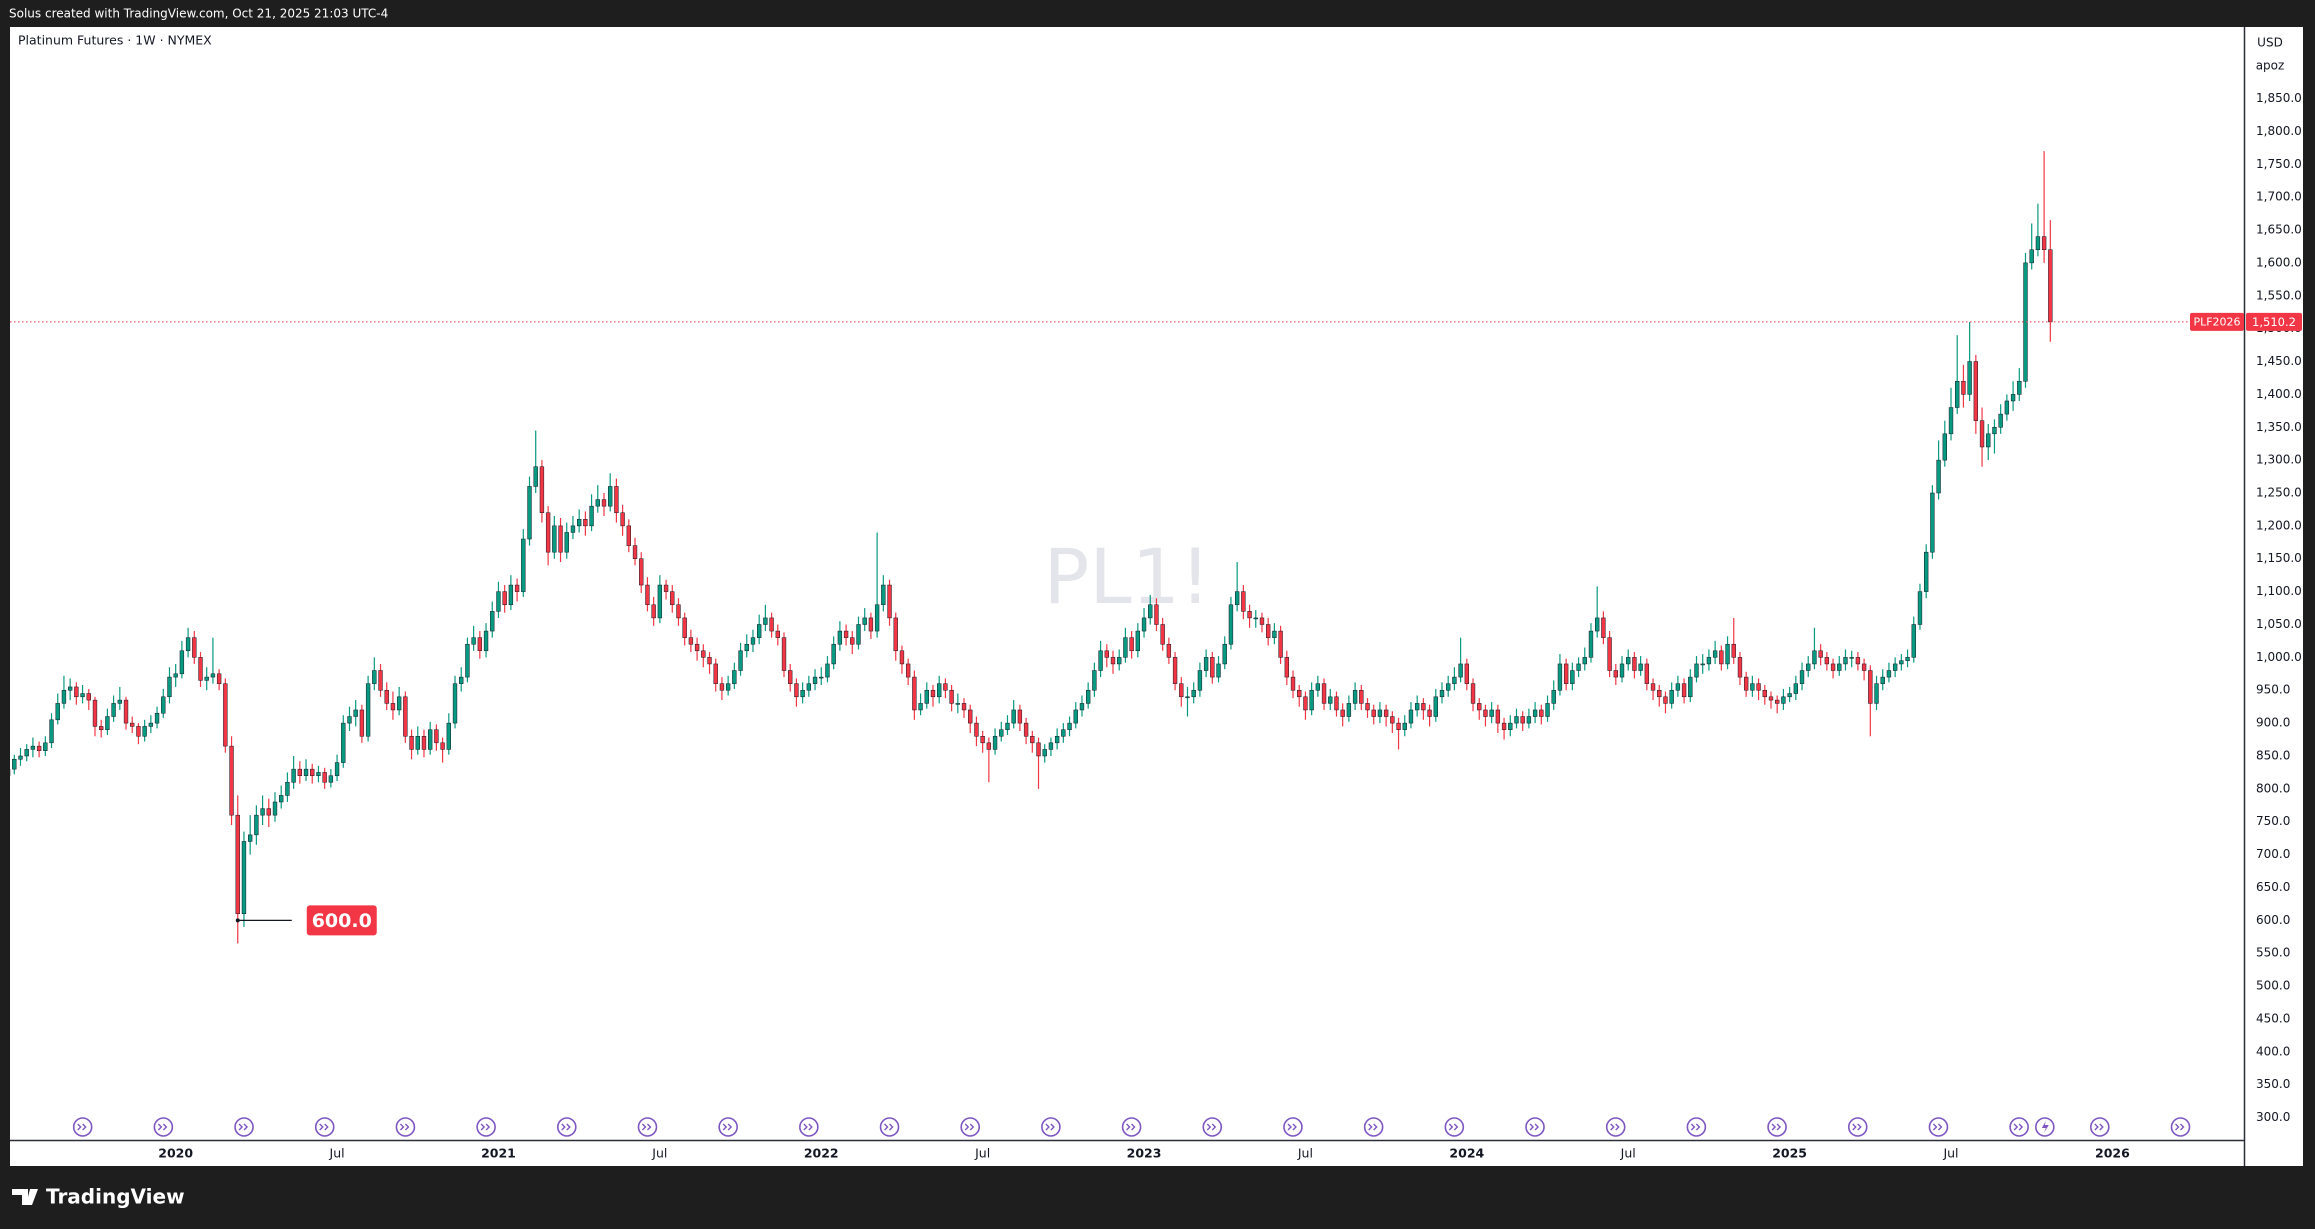 This screenshot has height=1229, width=2315. What do you see at coordinates (2273, 1117) in the screenshot?
I see `y-tick-label: 300.0` at bounding box center [2273, 1117].